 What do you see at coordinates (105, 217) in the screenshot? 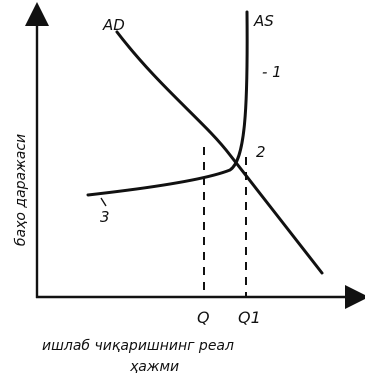
I see `segment-3-label: 3` at bounding box center [105, 217].